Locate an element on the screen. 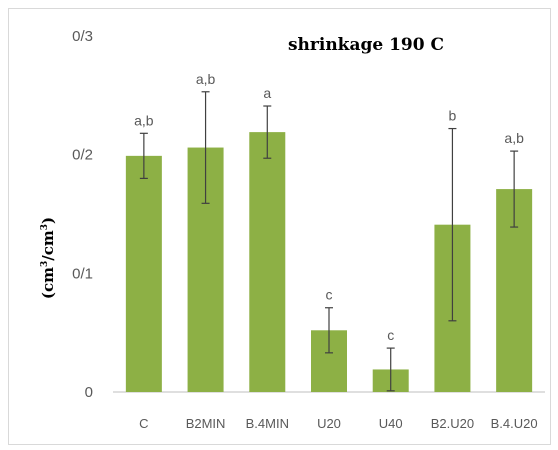 The width and height of the screenshot is (558, 450). x-tick-label: B2MIN is located at coordinates (206, 423).